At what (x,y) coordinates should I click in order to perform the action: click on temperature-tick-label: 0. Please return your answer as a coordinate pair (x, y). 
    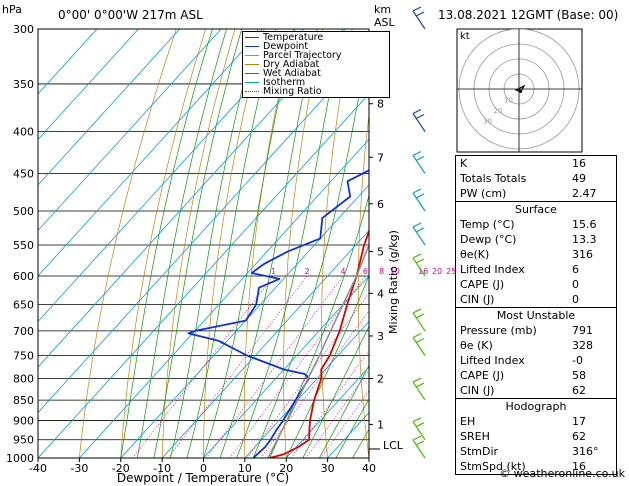
    Looking at the image, I should click on (203, 468).